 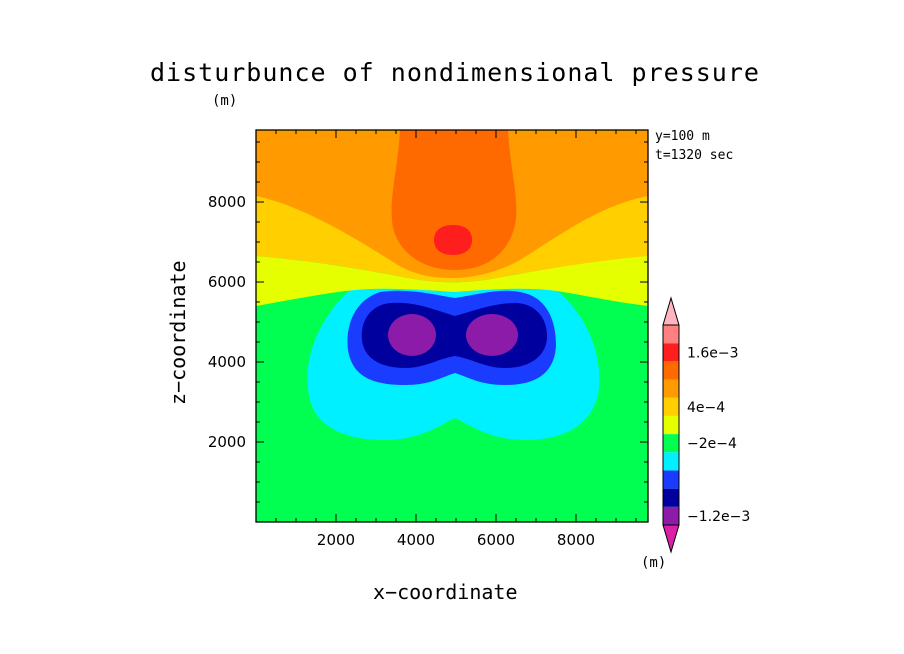 I want to click on contour-red, so click(x=453, y=240).